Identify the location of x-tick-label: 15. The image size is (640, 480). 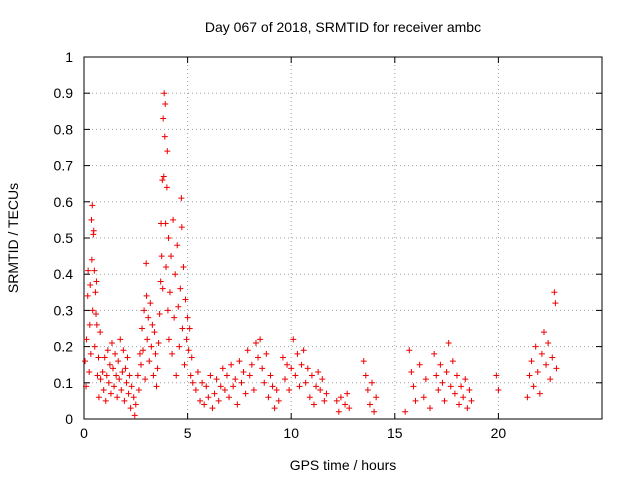
(395, 433).